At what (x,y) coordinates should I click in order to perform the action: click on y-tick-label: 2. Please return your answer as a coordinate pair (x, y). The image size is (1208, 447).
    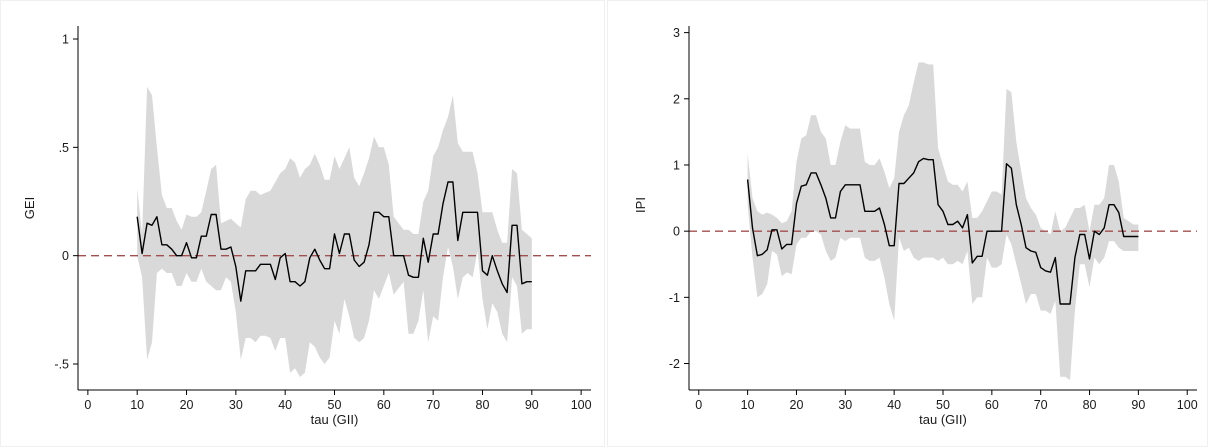
    Looking at the image, I should click on (676, 99).